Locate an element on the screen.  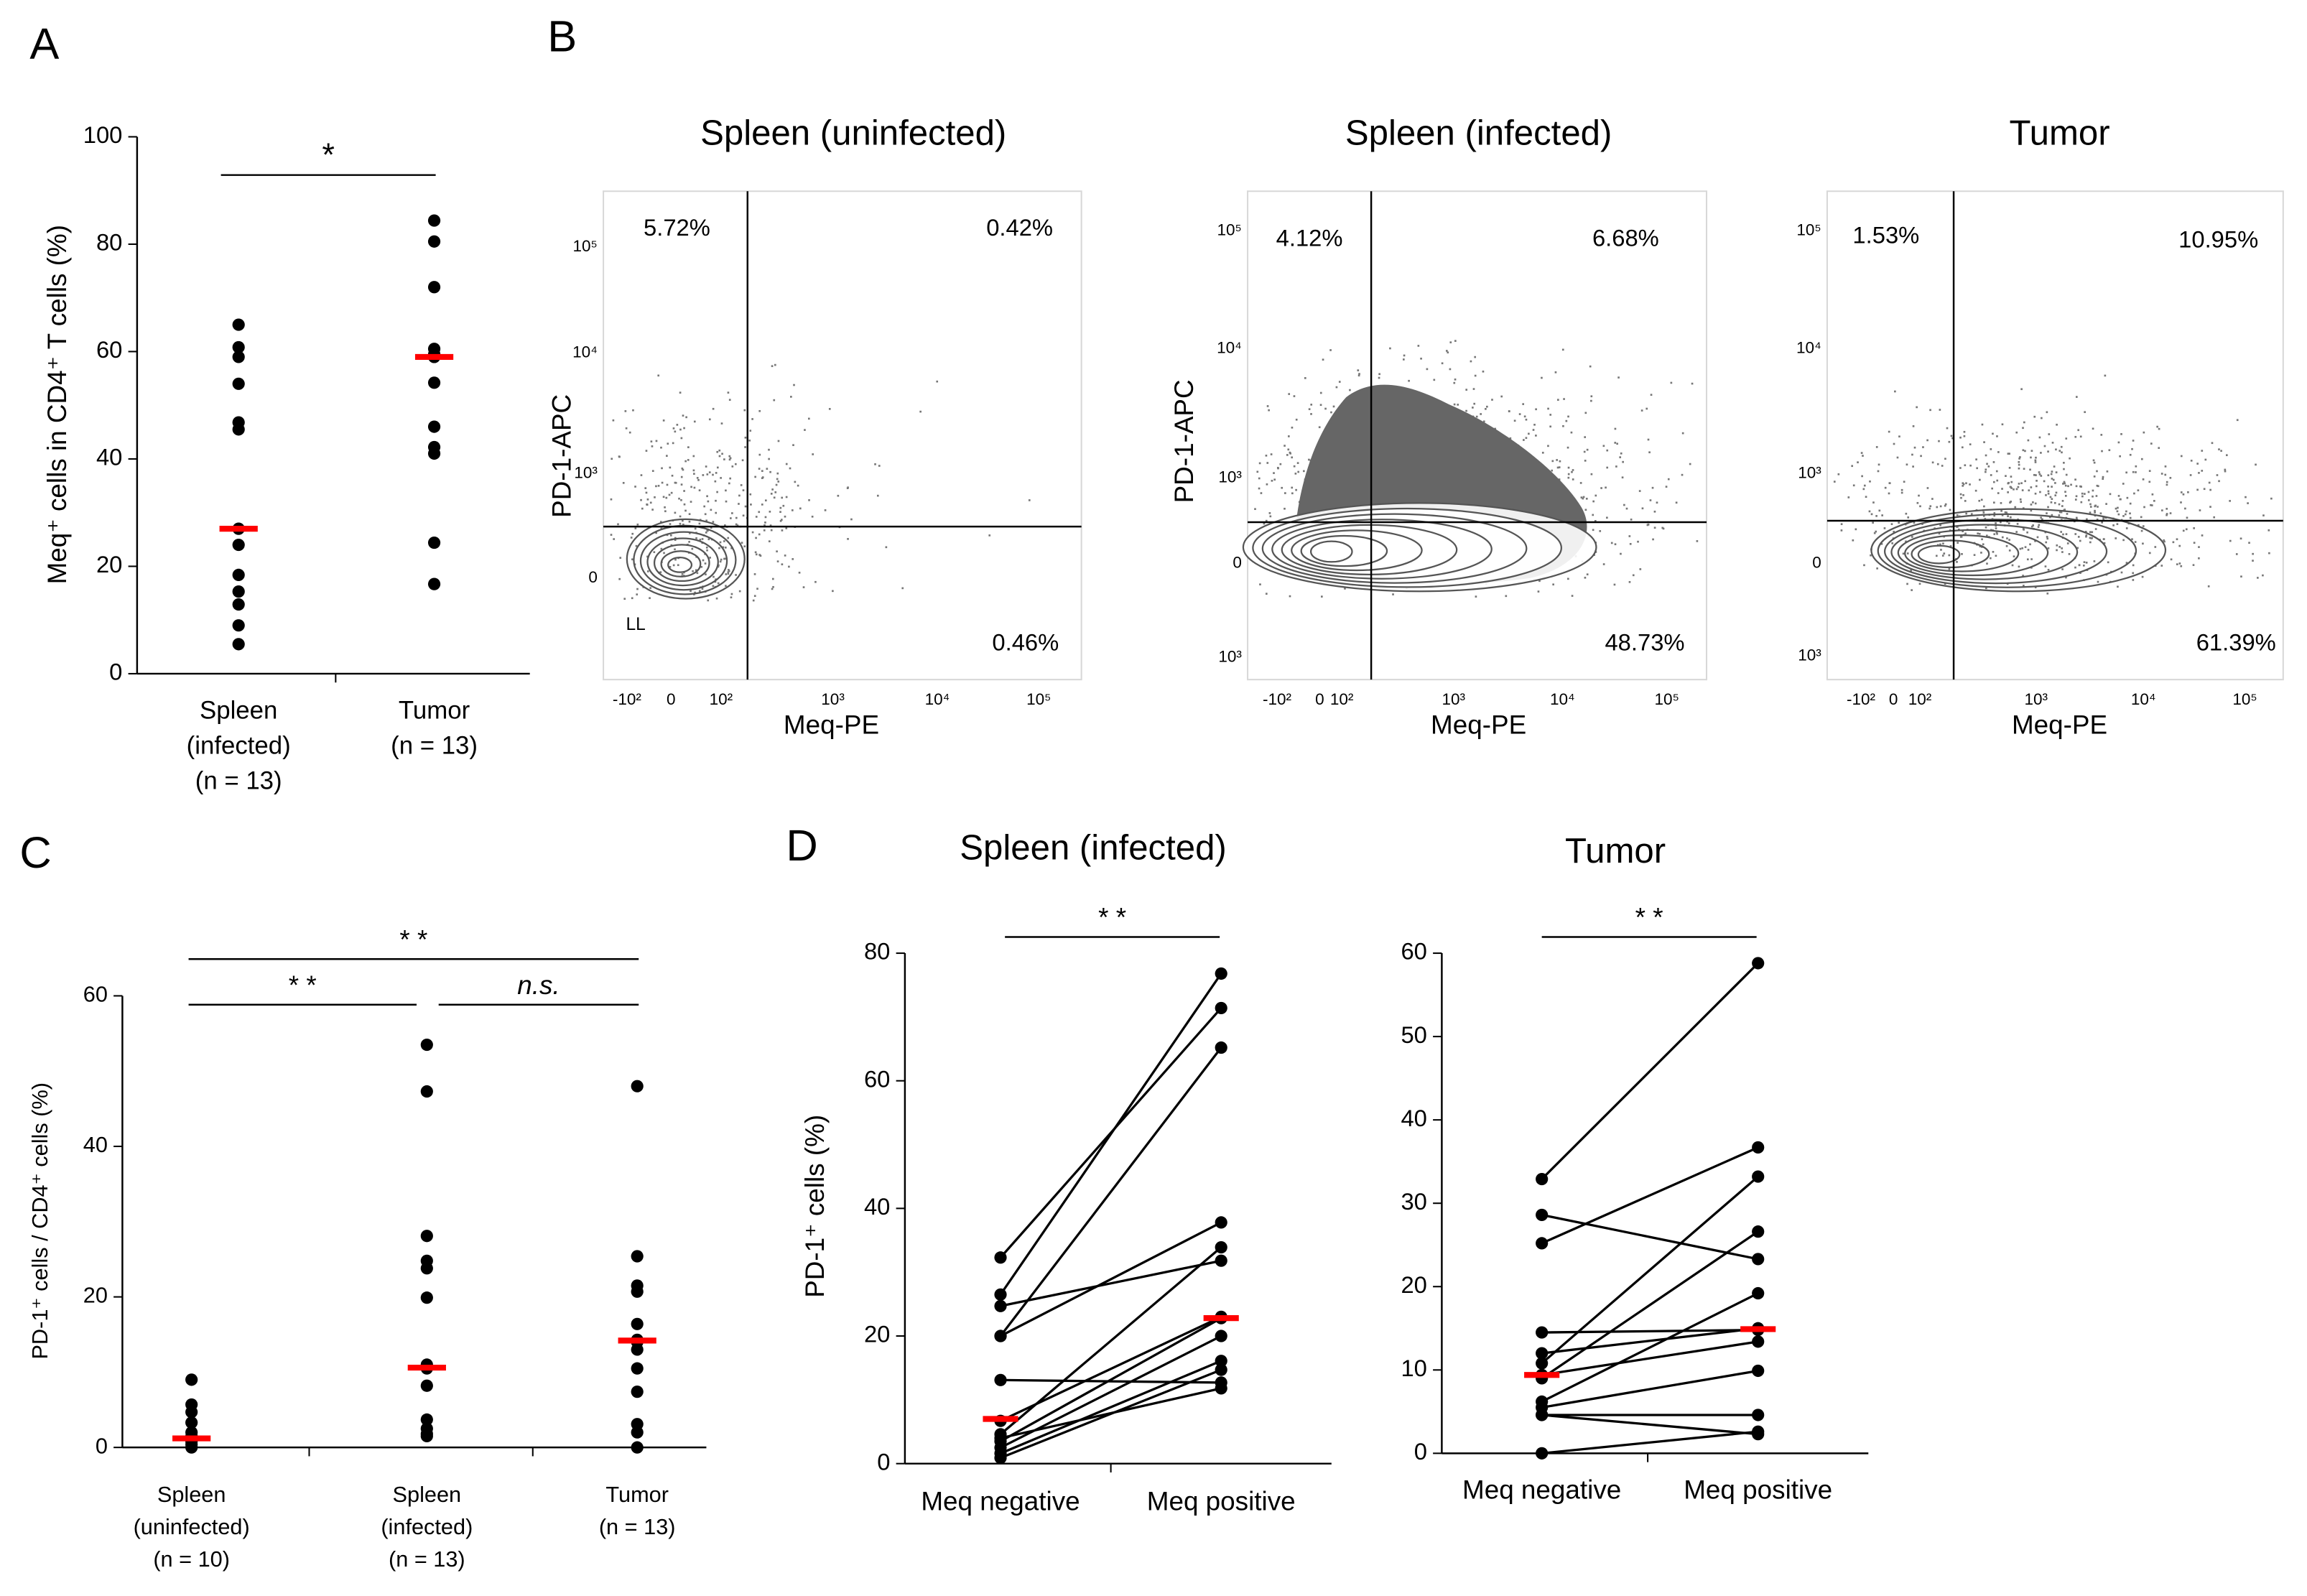
x-tick-label: (n = 13) is located at coordinates (427, 1559).